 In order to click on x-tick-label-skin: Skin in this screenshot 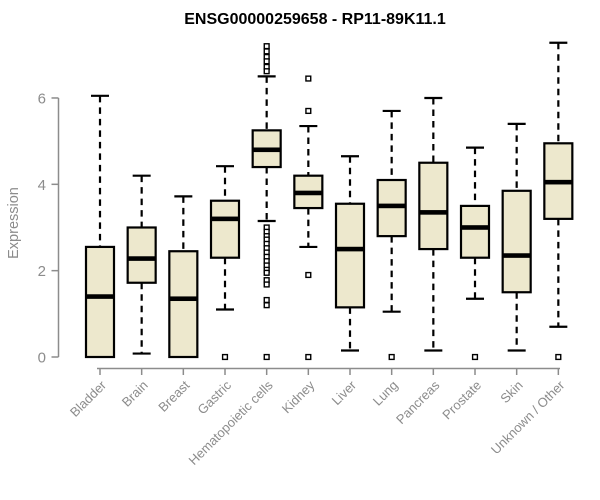, I will do `click(511, 392)`.